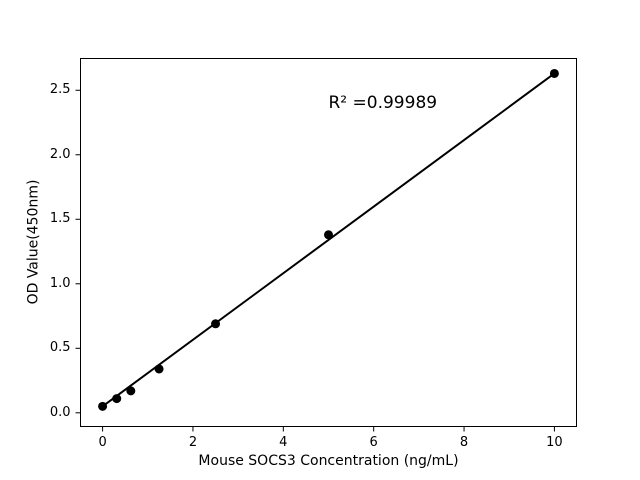 The width and height of the screenshot is (640, 480). I want to click on y-tick-label: 1.5, so click(60, 219).